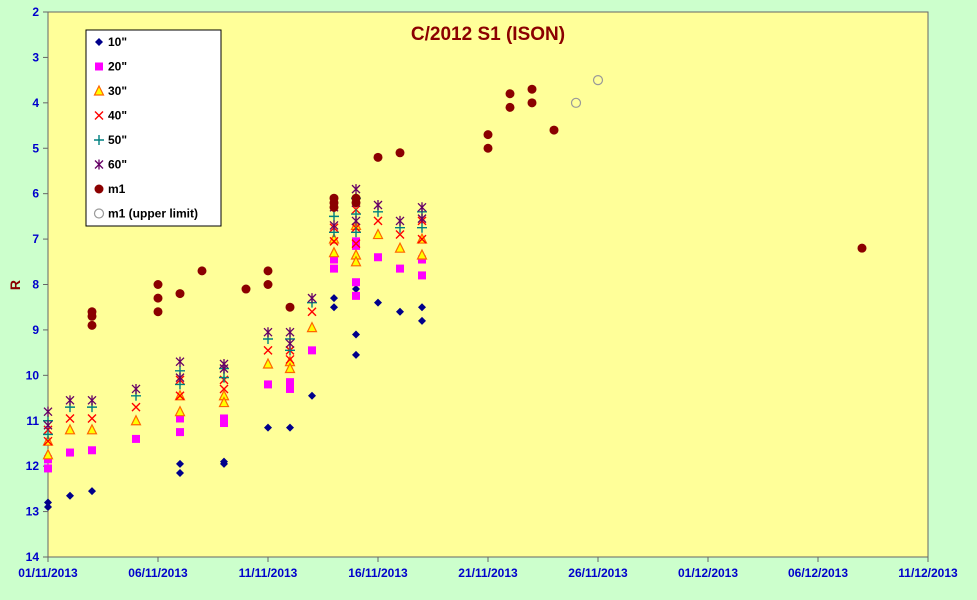 The height and width of the screenshot is (600, 977). I want to click on legend-label: 50", so click(117, 140).